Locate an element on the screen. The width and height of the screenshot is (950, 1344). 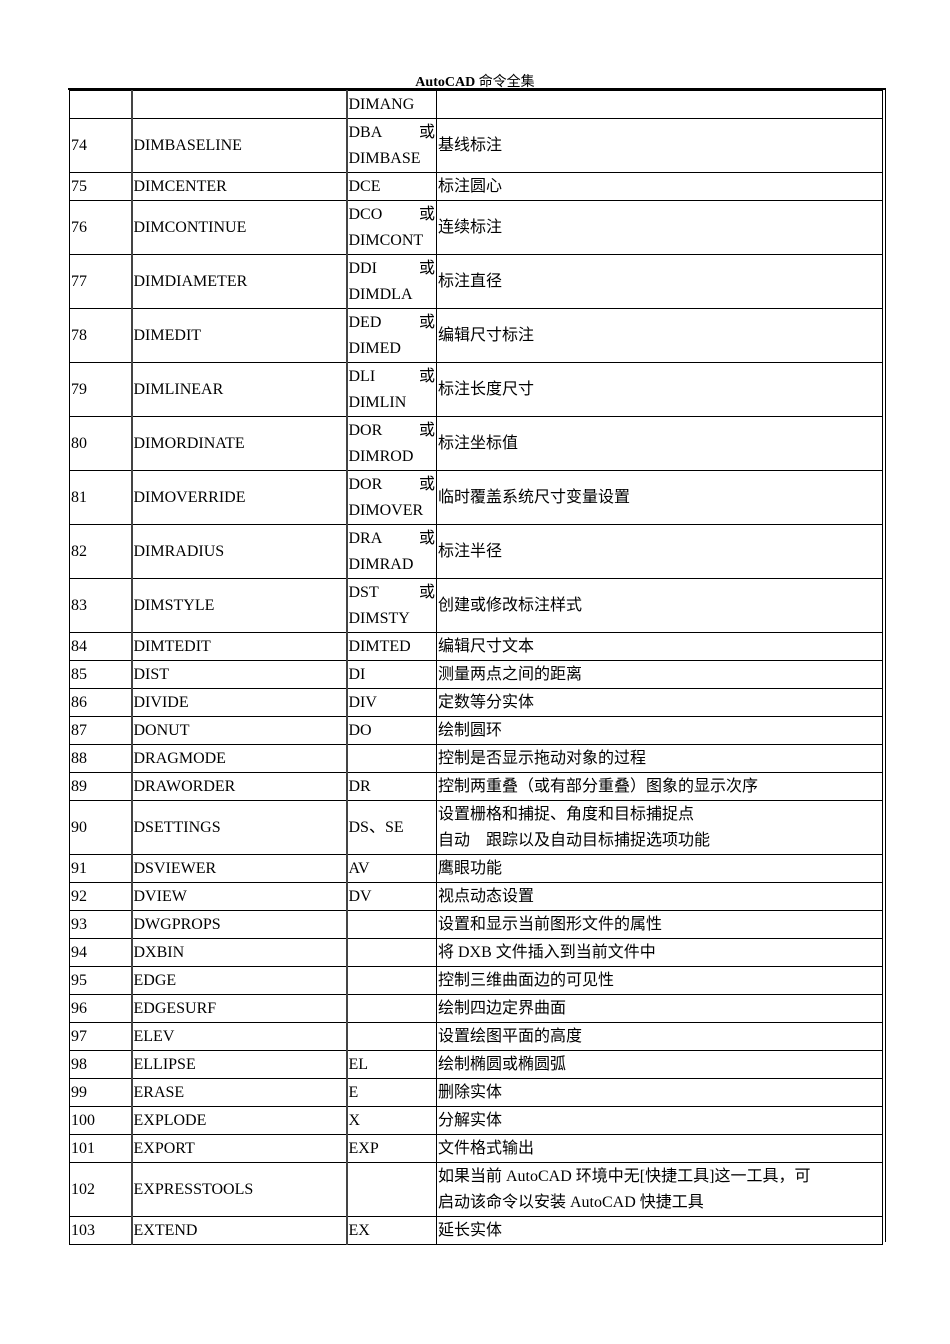
row-number: 101 is located at coordinates (100, 1148).